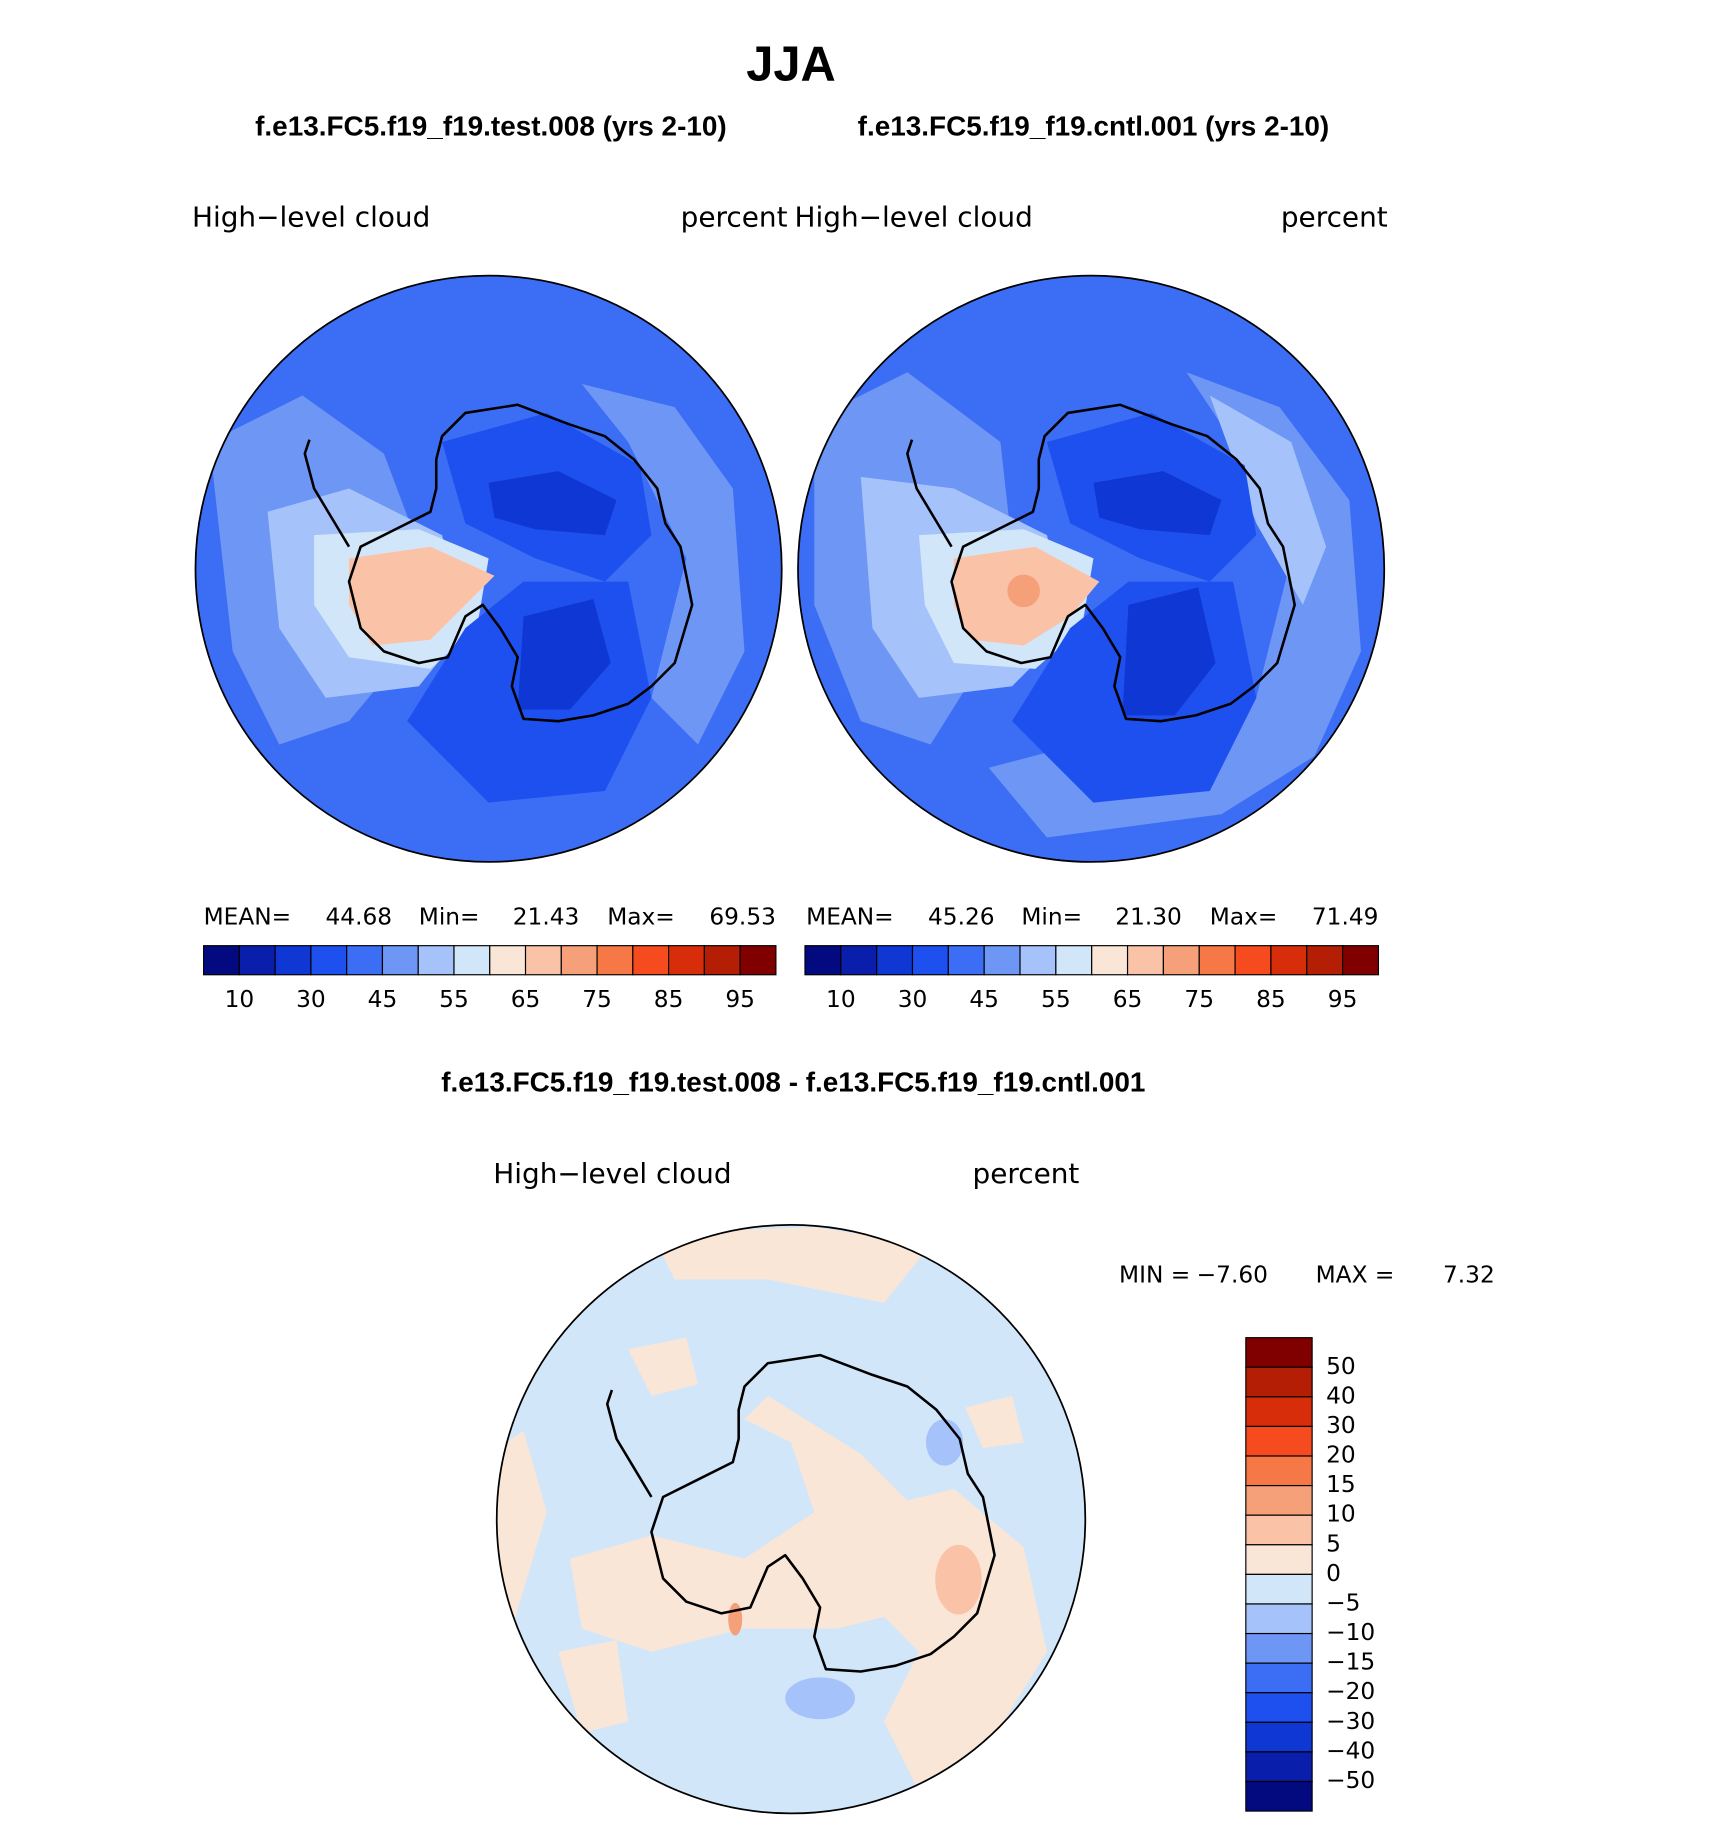 The image size is (1710, 1839). I want to click on colorbar-tick-label: −20, so click(1350, 1691).